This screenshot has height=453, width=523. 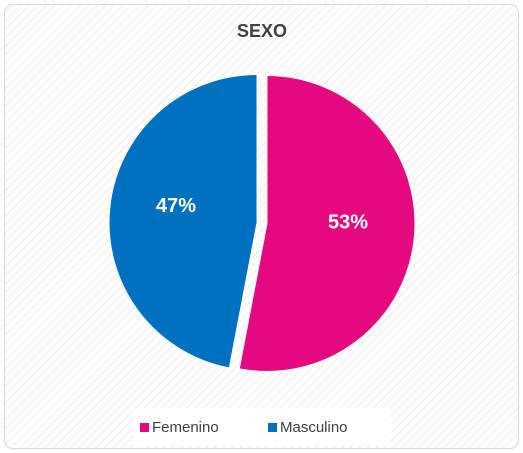 I want to click on data-label: 53%, so click(x=348, y=222).